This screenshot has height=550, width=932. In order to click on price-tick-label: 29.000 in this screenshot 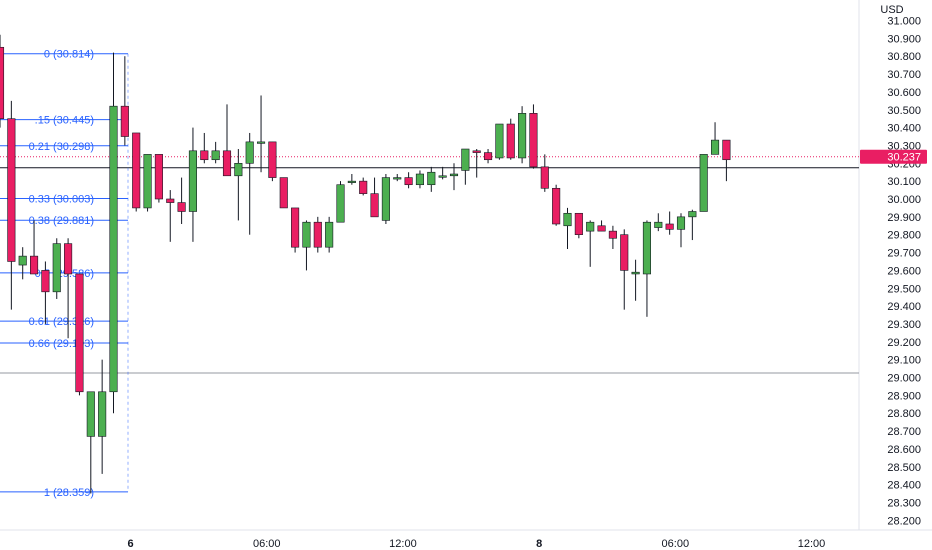, I will do `click(904, 379)`.